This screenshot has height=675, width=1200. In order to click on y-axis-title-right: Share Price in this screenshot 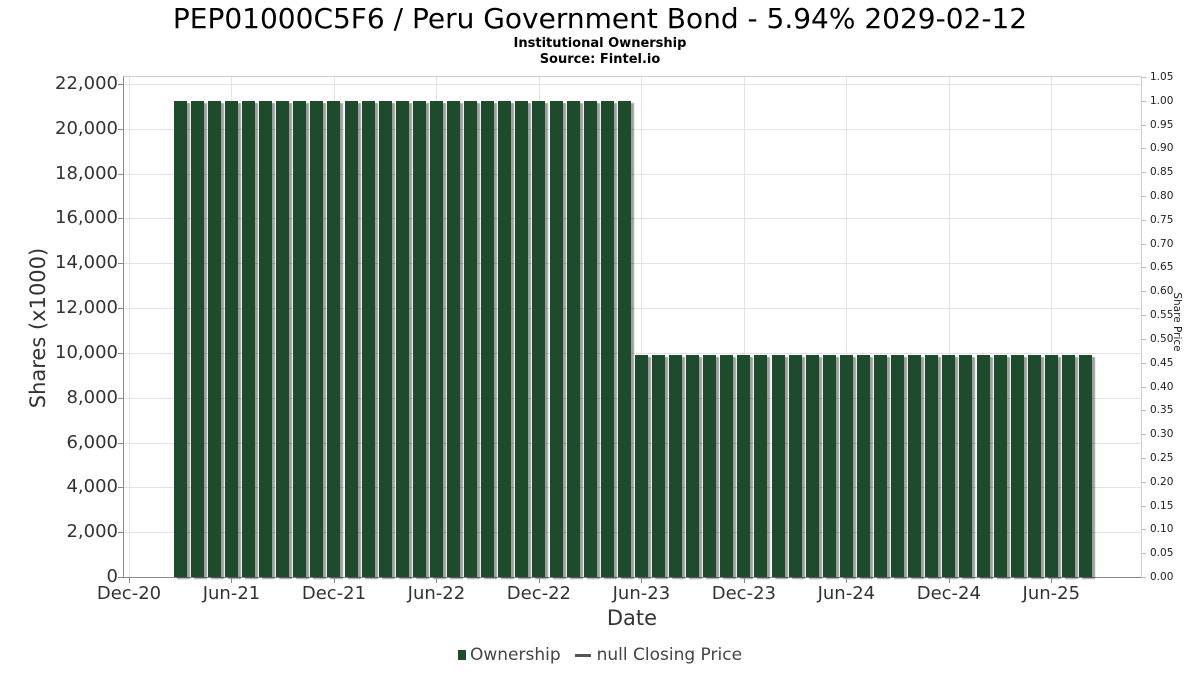, I will do `click(1177, 322)`.